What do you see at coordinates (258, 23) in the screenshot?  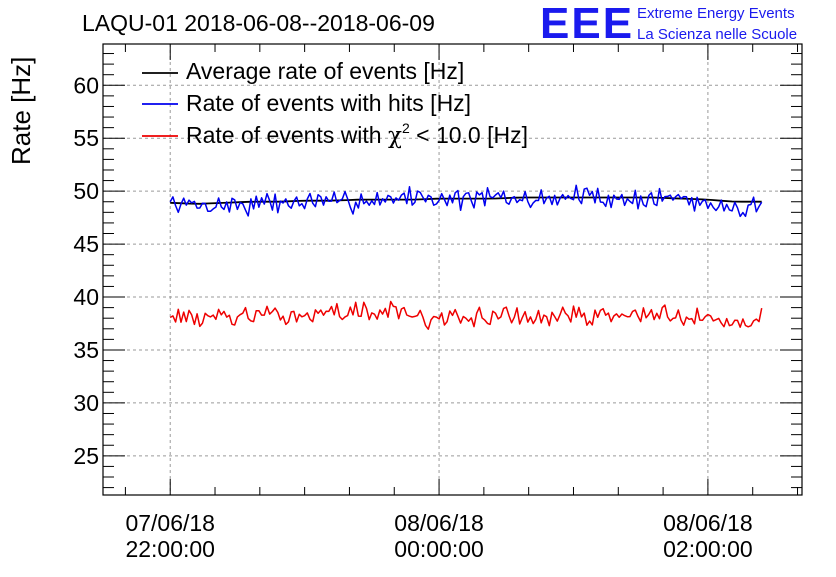 I see `chart-title: LAQU-01 2018-06-08--2018-06-09` at bounding box center [258, 23].